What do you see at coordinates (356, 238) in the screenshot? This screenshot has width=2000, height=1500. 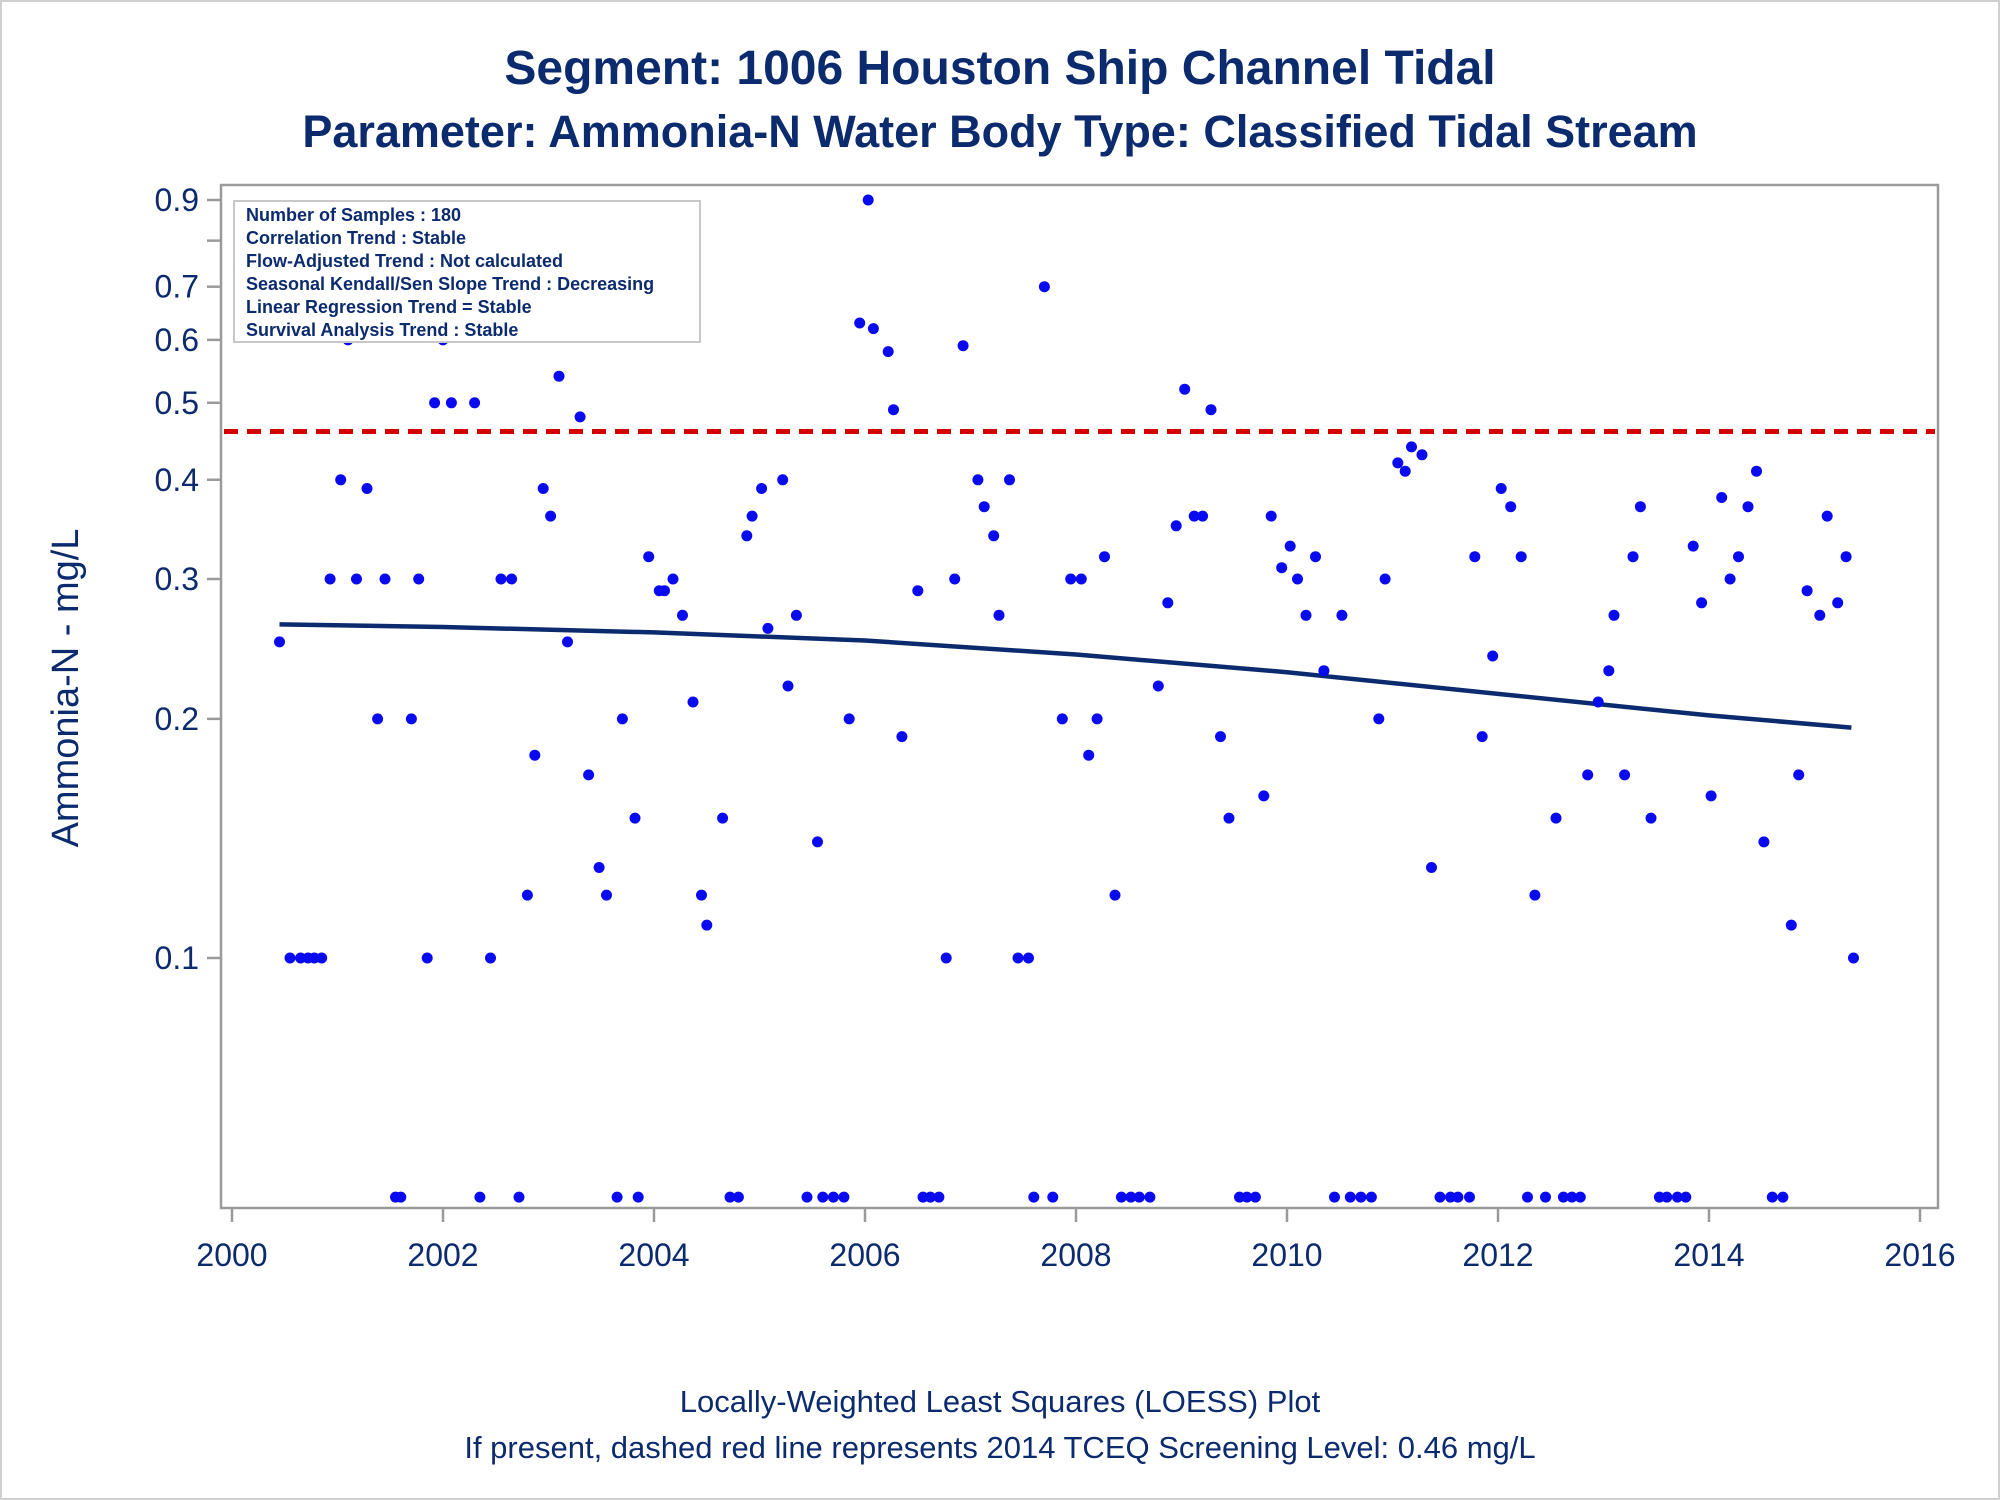 I see `info-line: Correlation Trend : Stable` at bounding box center [356, 238].